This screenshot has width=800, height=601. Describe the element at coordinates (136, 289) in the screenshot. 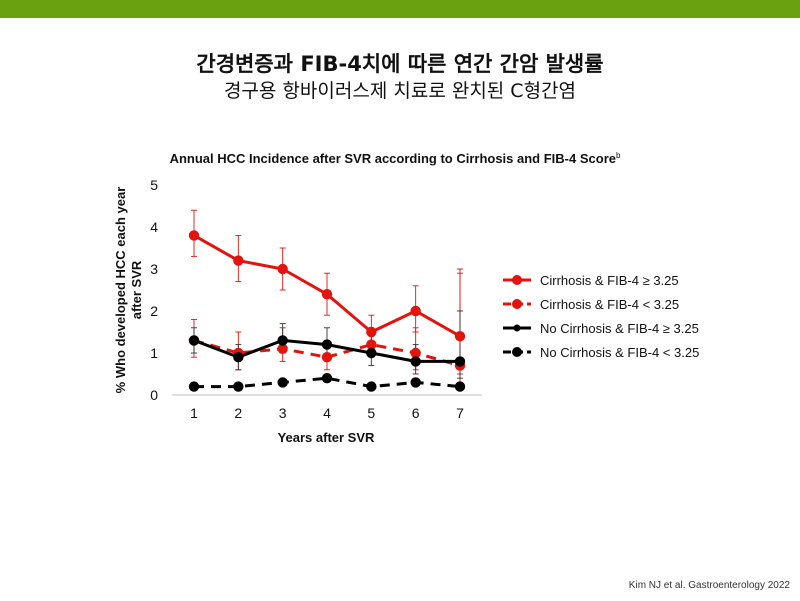

I see `y-axis-label-line: after SVR` at that location.